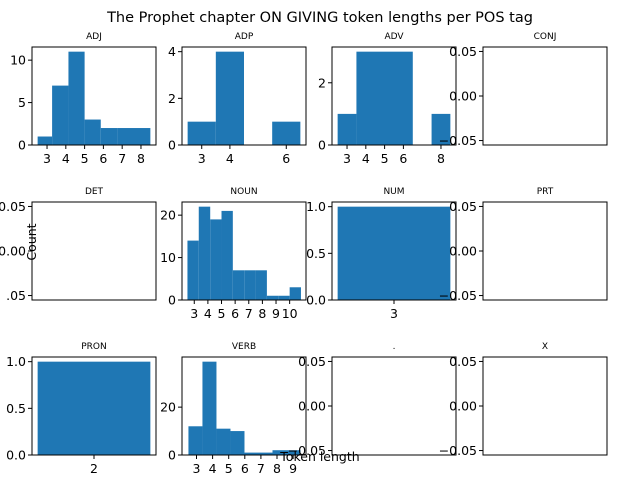  I want to click on y-tick-label: 20, so click(168, 215).